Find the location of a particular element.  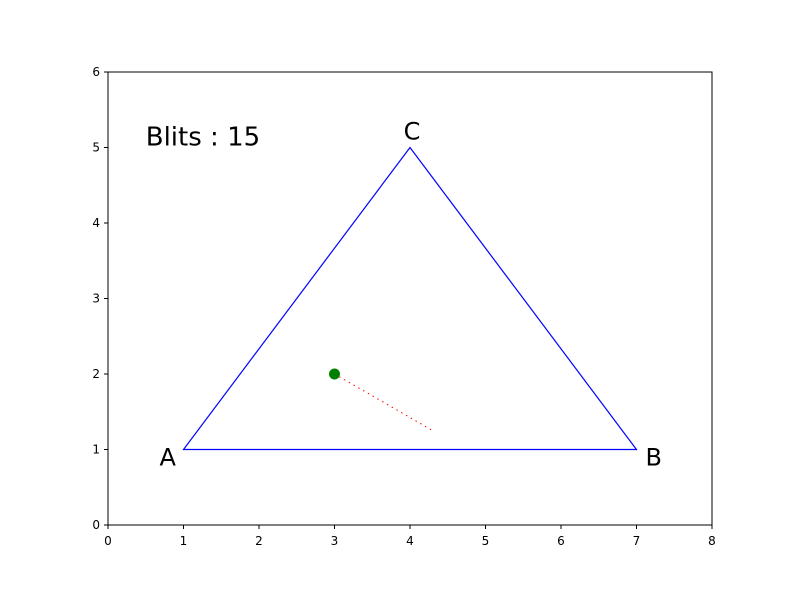

x-tick-label: 4 is located at coordinates (410, 541).